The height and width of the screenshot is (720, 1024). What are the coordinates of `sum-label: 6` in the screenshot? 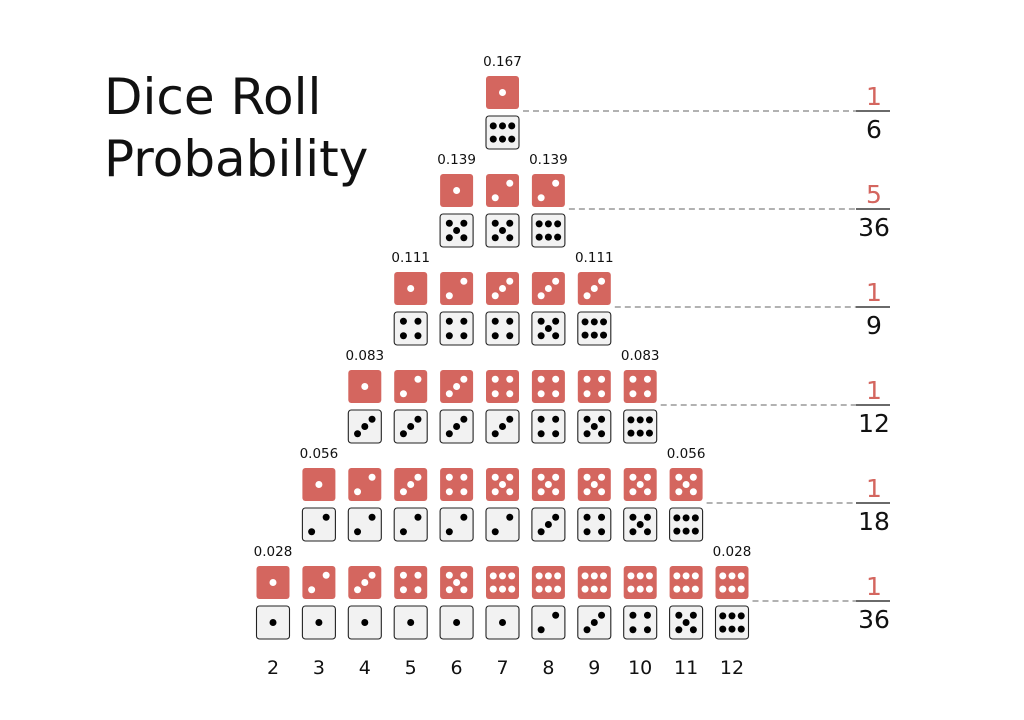 It's located at (457, 668).